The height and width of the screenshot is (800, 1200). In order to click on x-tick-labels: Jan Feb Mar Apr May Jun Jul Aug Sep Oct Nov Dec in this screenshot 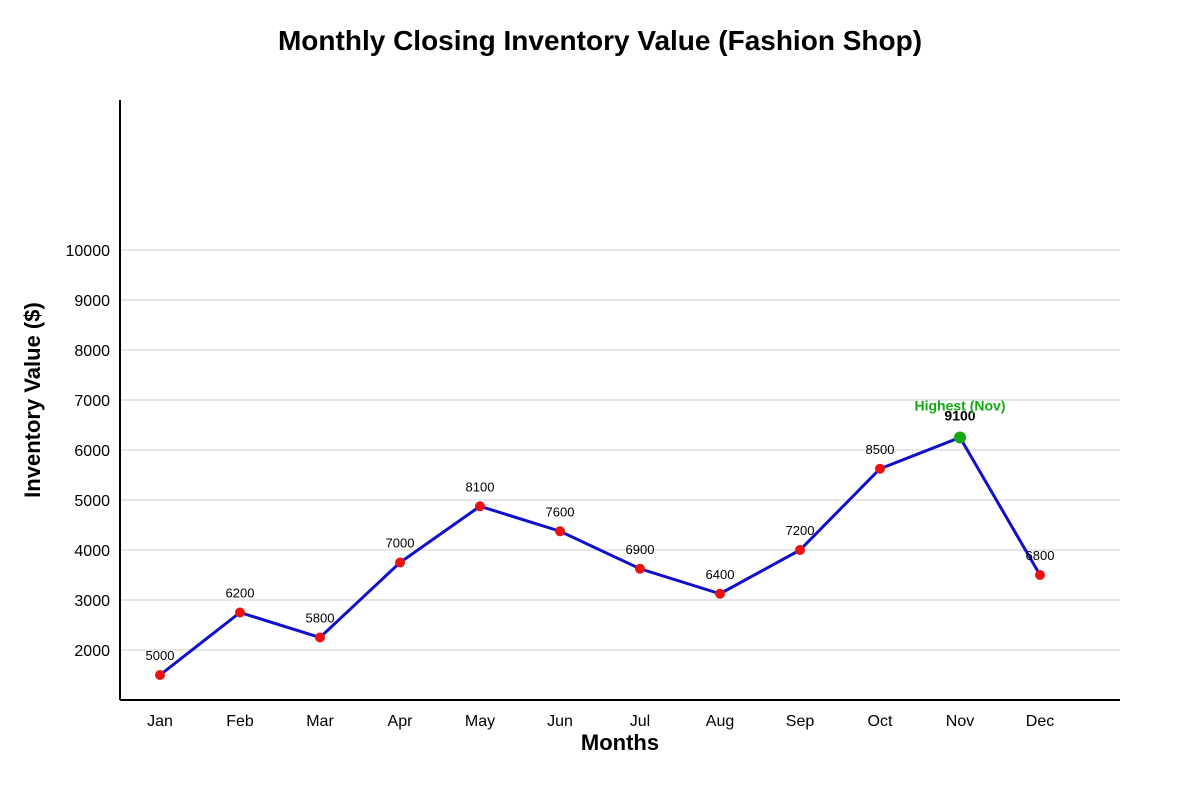, I will do `click(600, 721)`.